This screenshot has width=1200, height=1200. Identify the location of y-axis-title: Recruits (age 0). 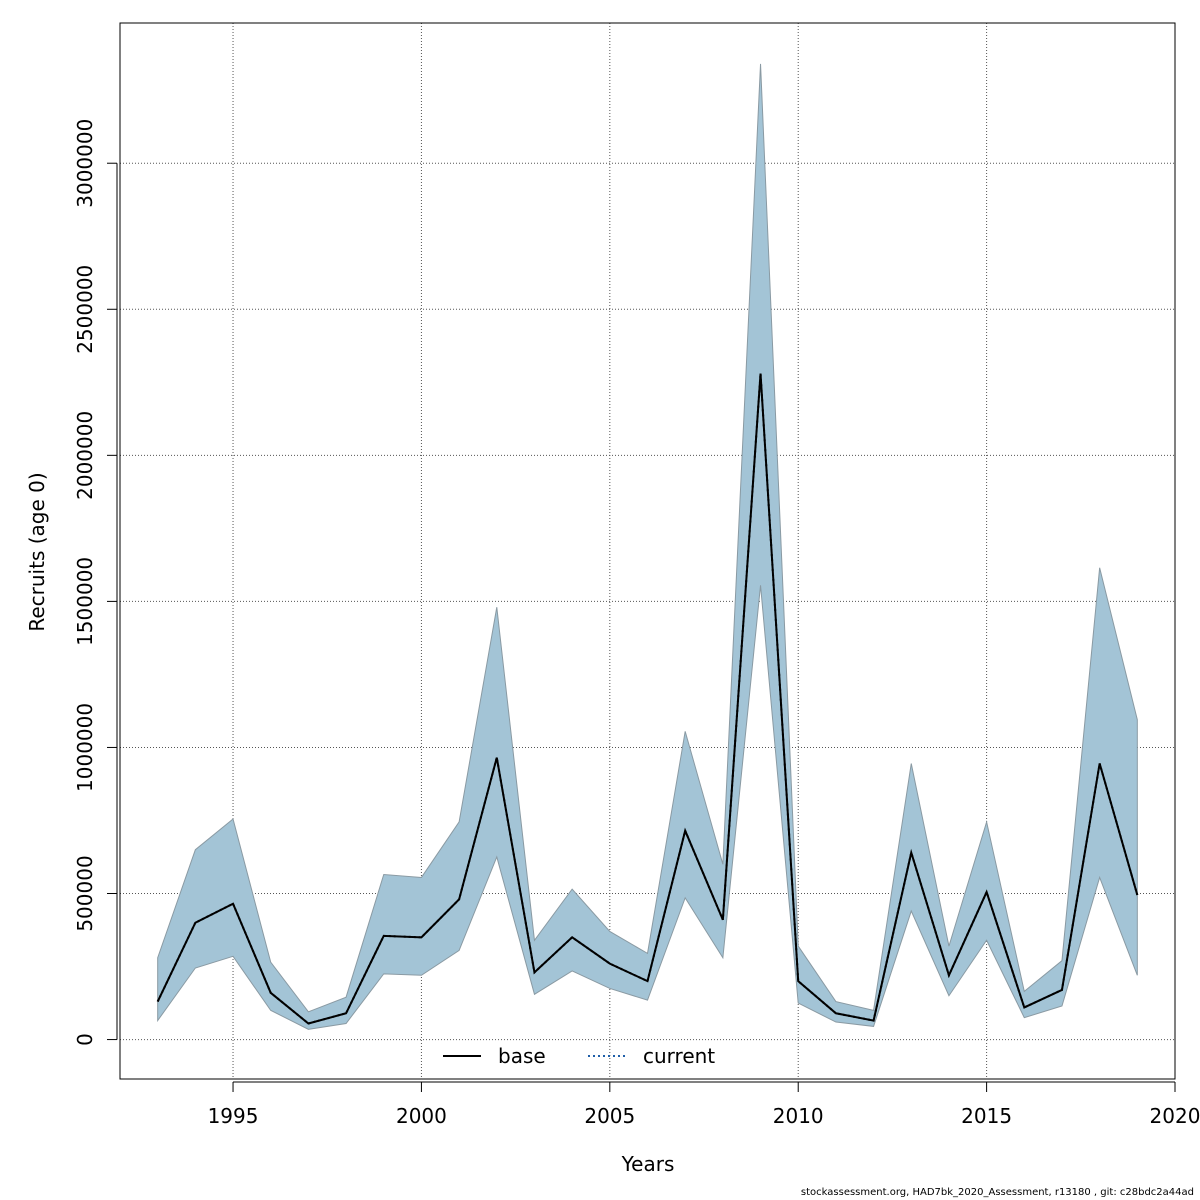
(37, 551).